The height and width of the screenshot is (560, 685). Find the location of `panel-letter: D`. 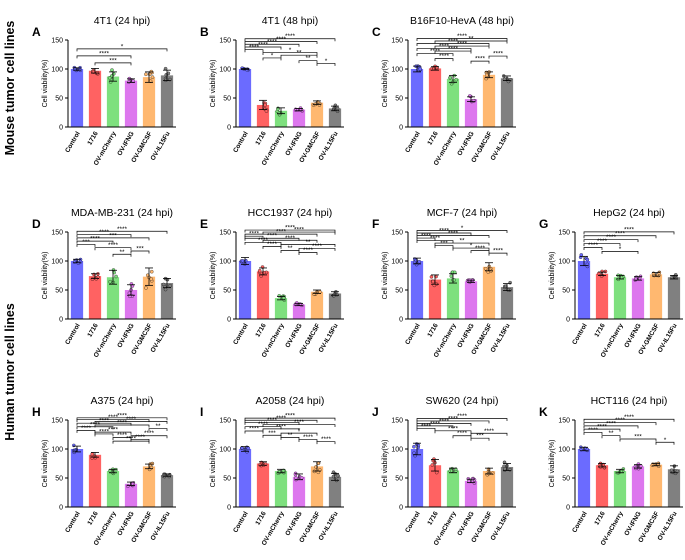

panel-letter: D is located at coordinates (36, 224).